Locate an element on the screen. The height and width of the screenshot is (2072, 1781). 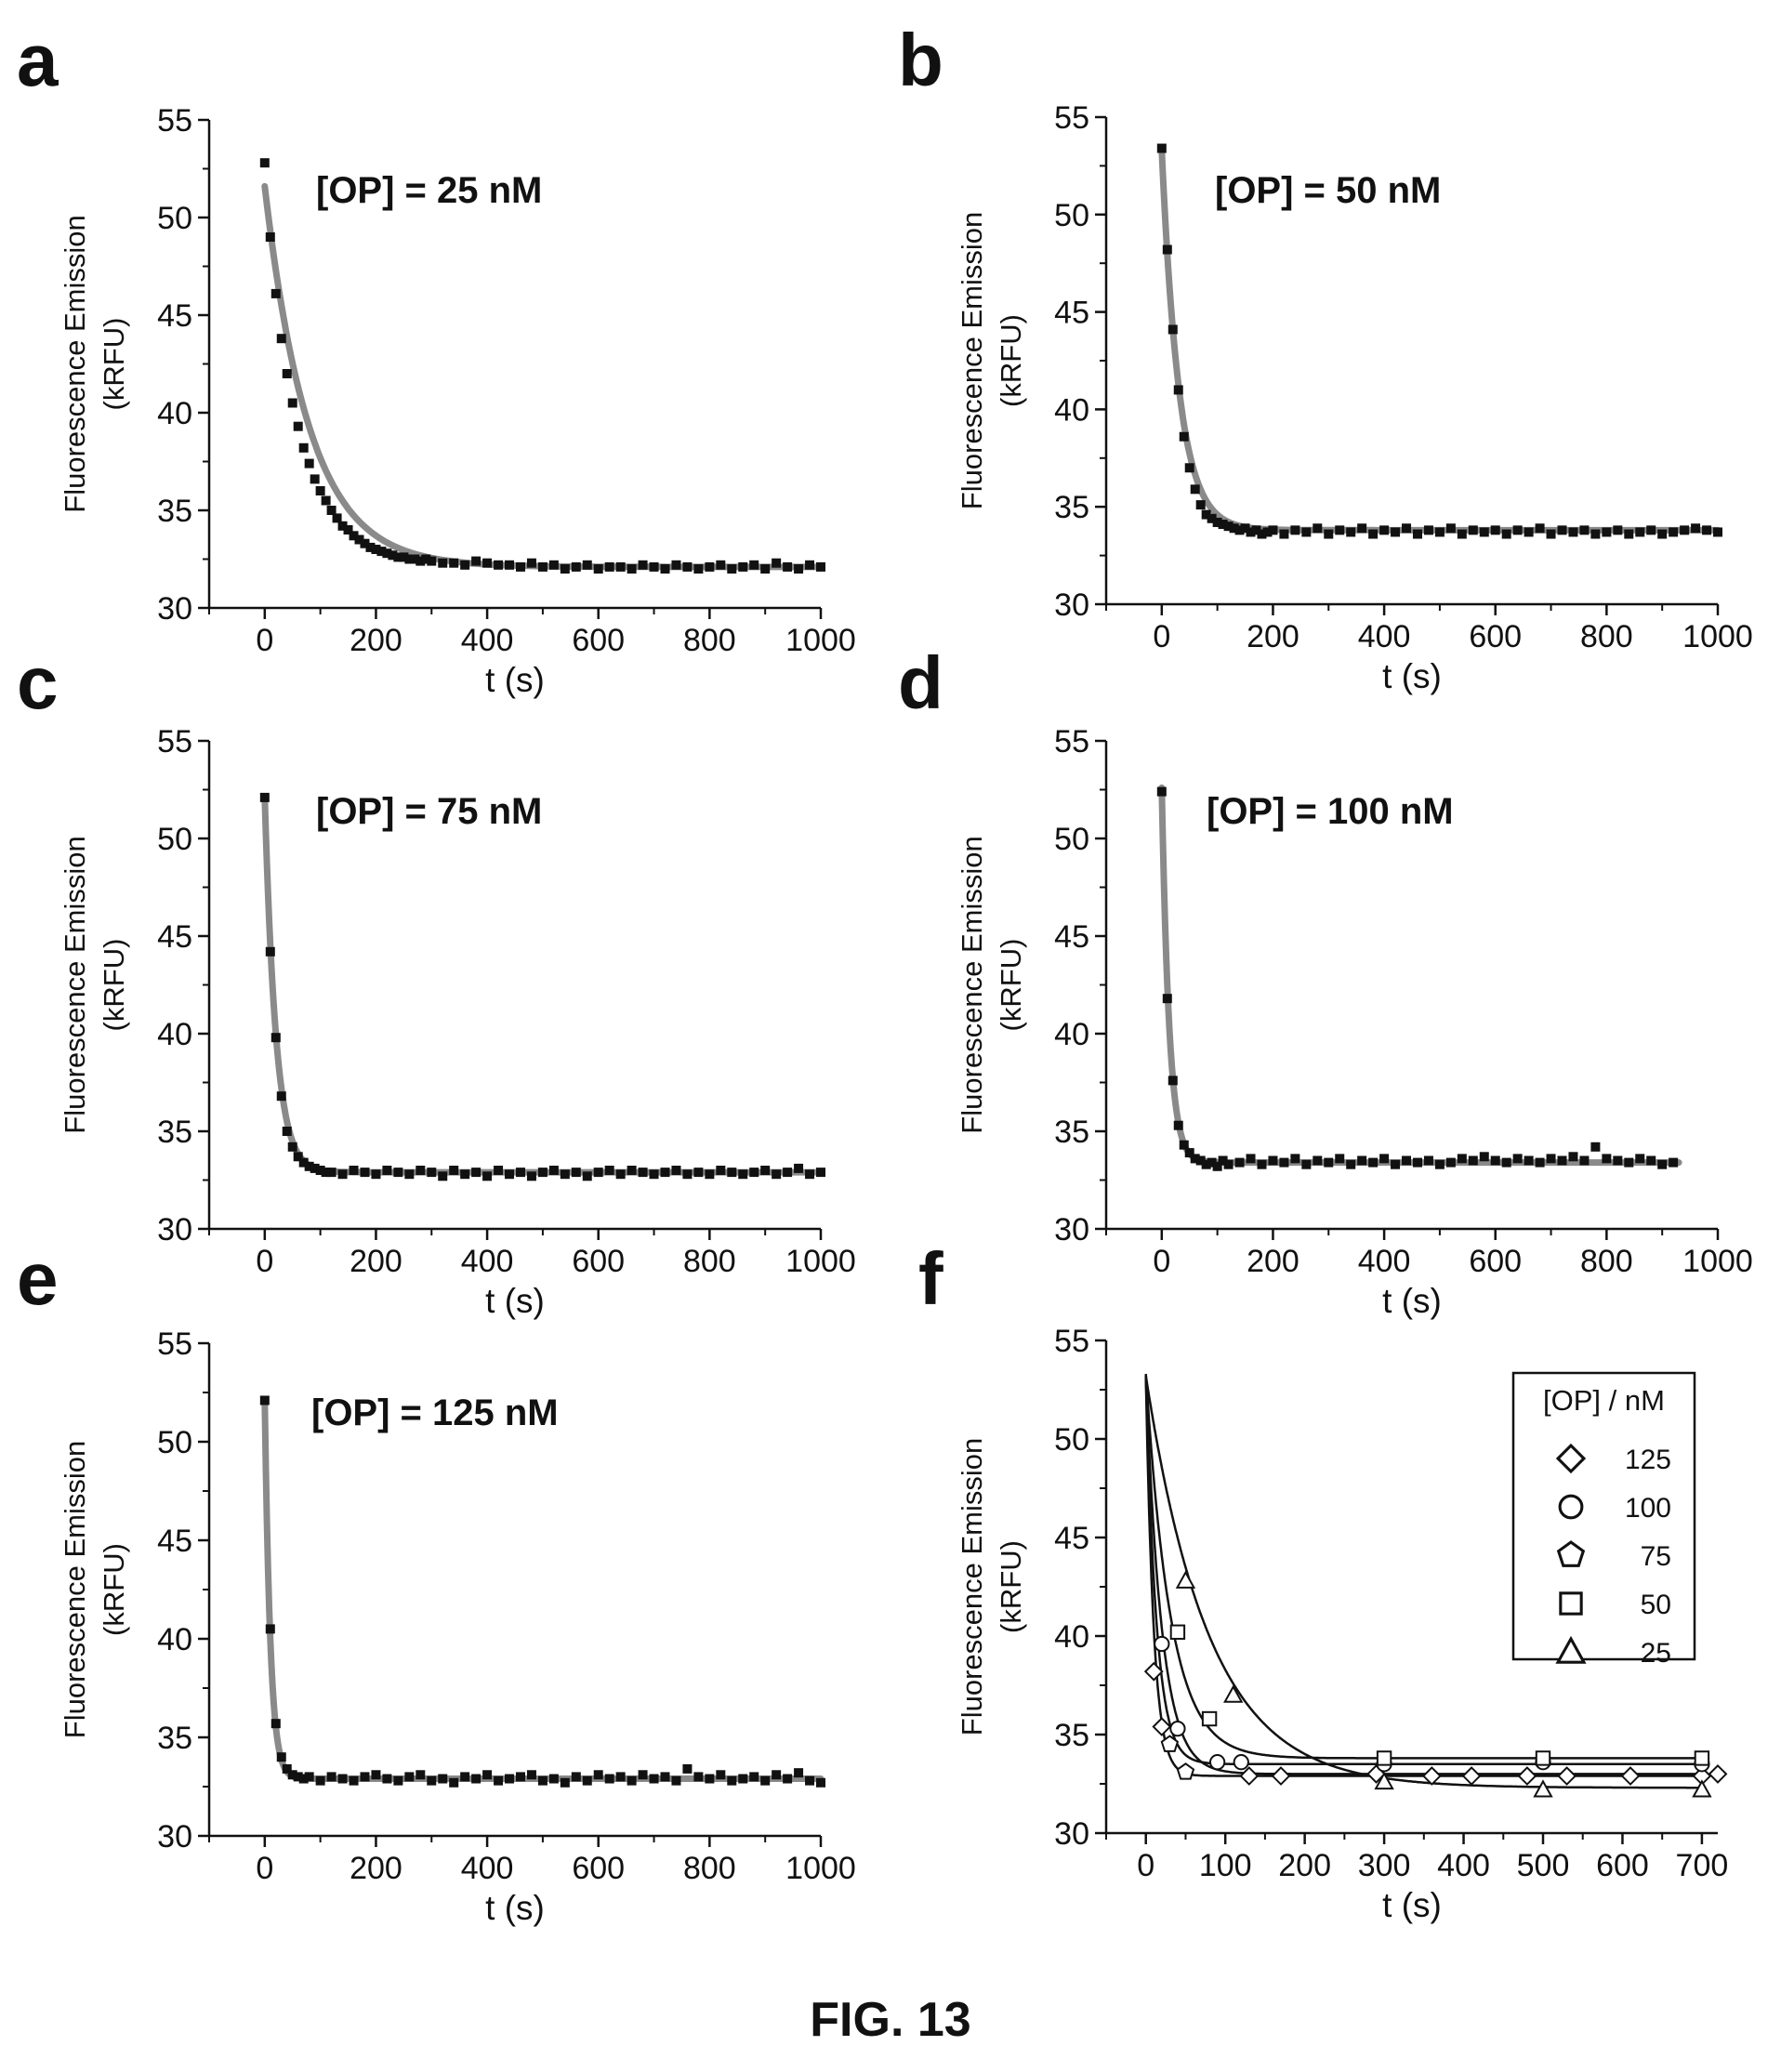
x-tick-label: 1000 is located at coordinates (820, 640).